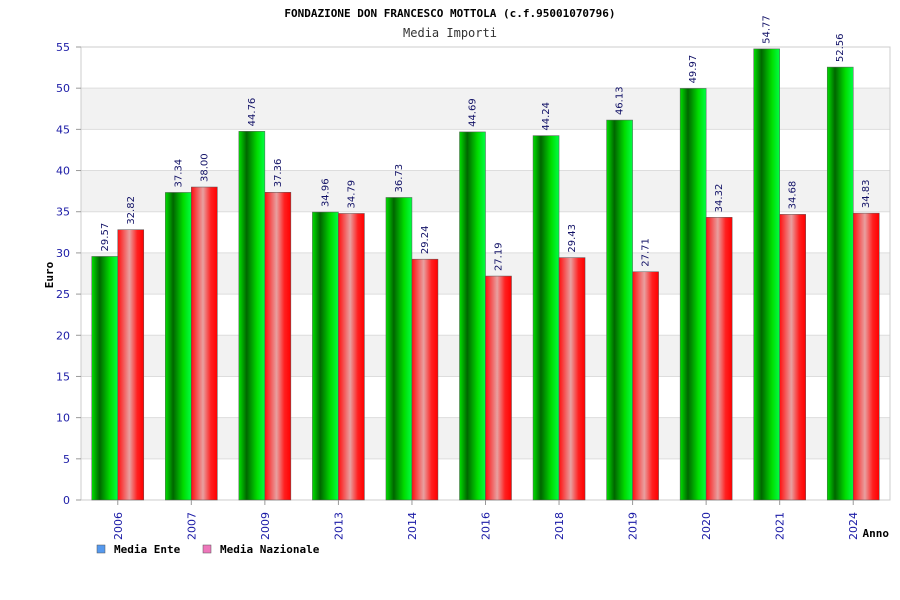 This screenshot has width=900, height=600. Describe the element at coordinates (719, 359) in the screenshot. I see `bar-media-nazionale-2020` at that location.